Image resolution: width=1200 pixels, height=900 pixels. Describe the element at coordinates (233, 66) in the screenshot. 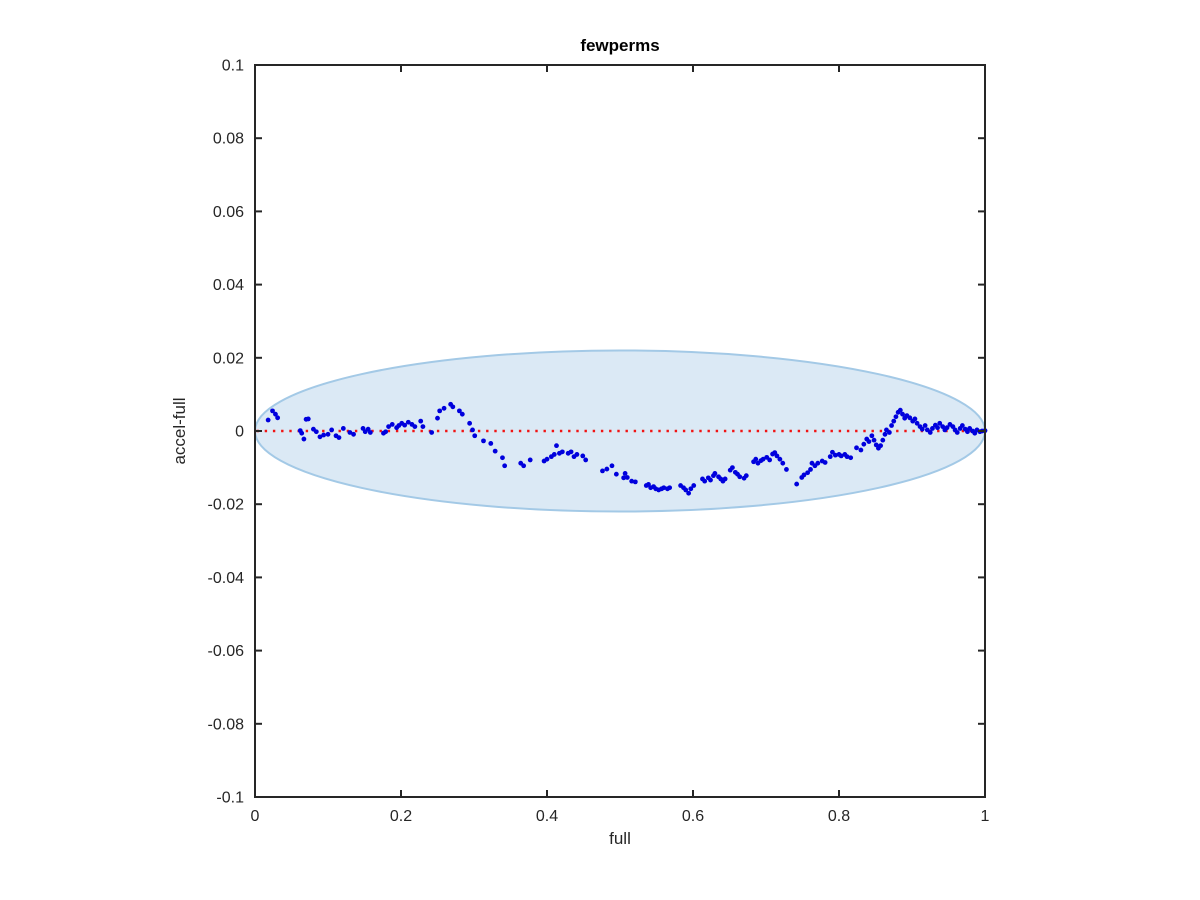

I see `y-tick-label: 0.1` at that location.